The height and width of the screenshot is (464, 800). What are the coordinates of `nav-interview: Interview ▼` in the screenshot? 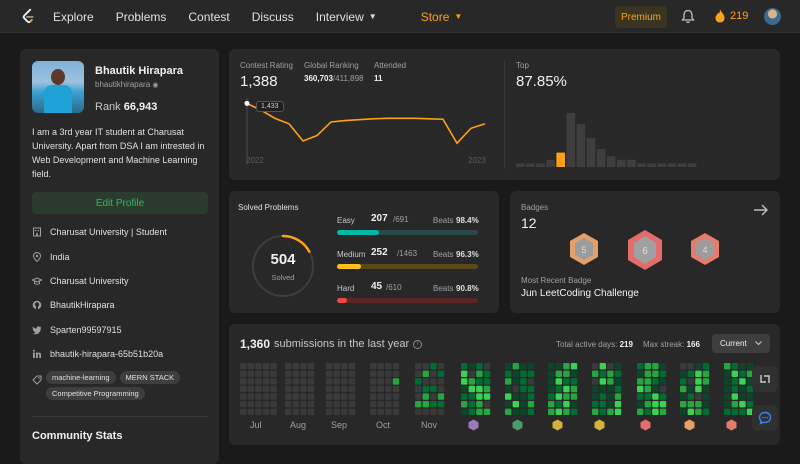 It's located at (357, 17).